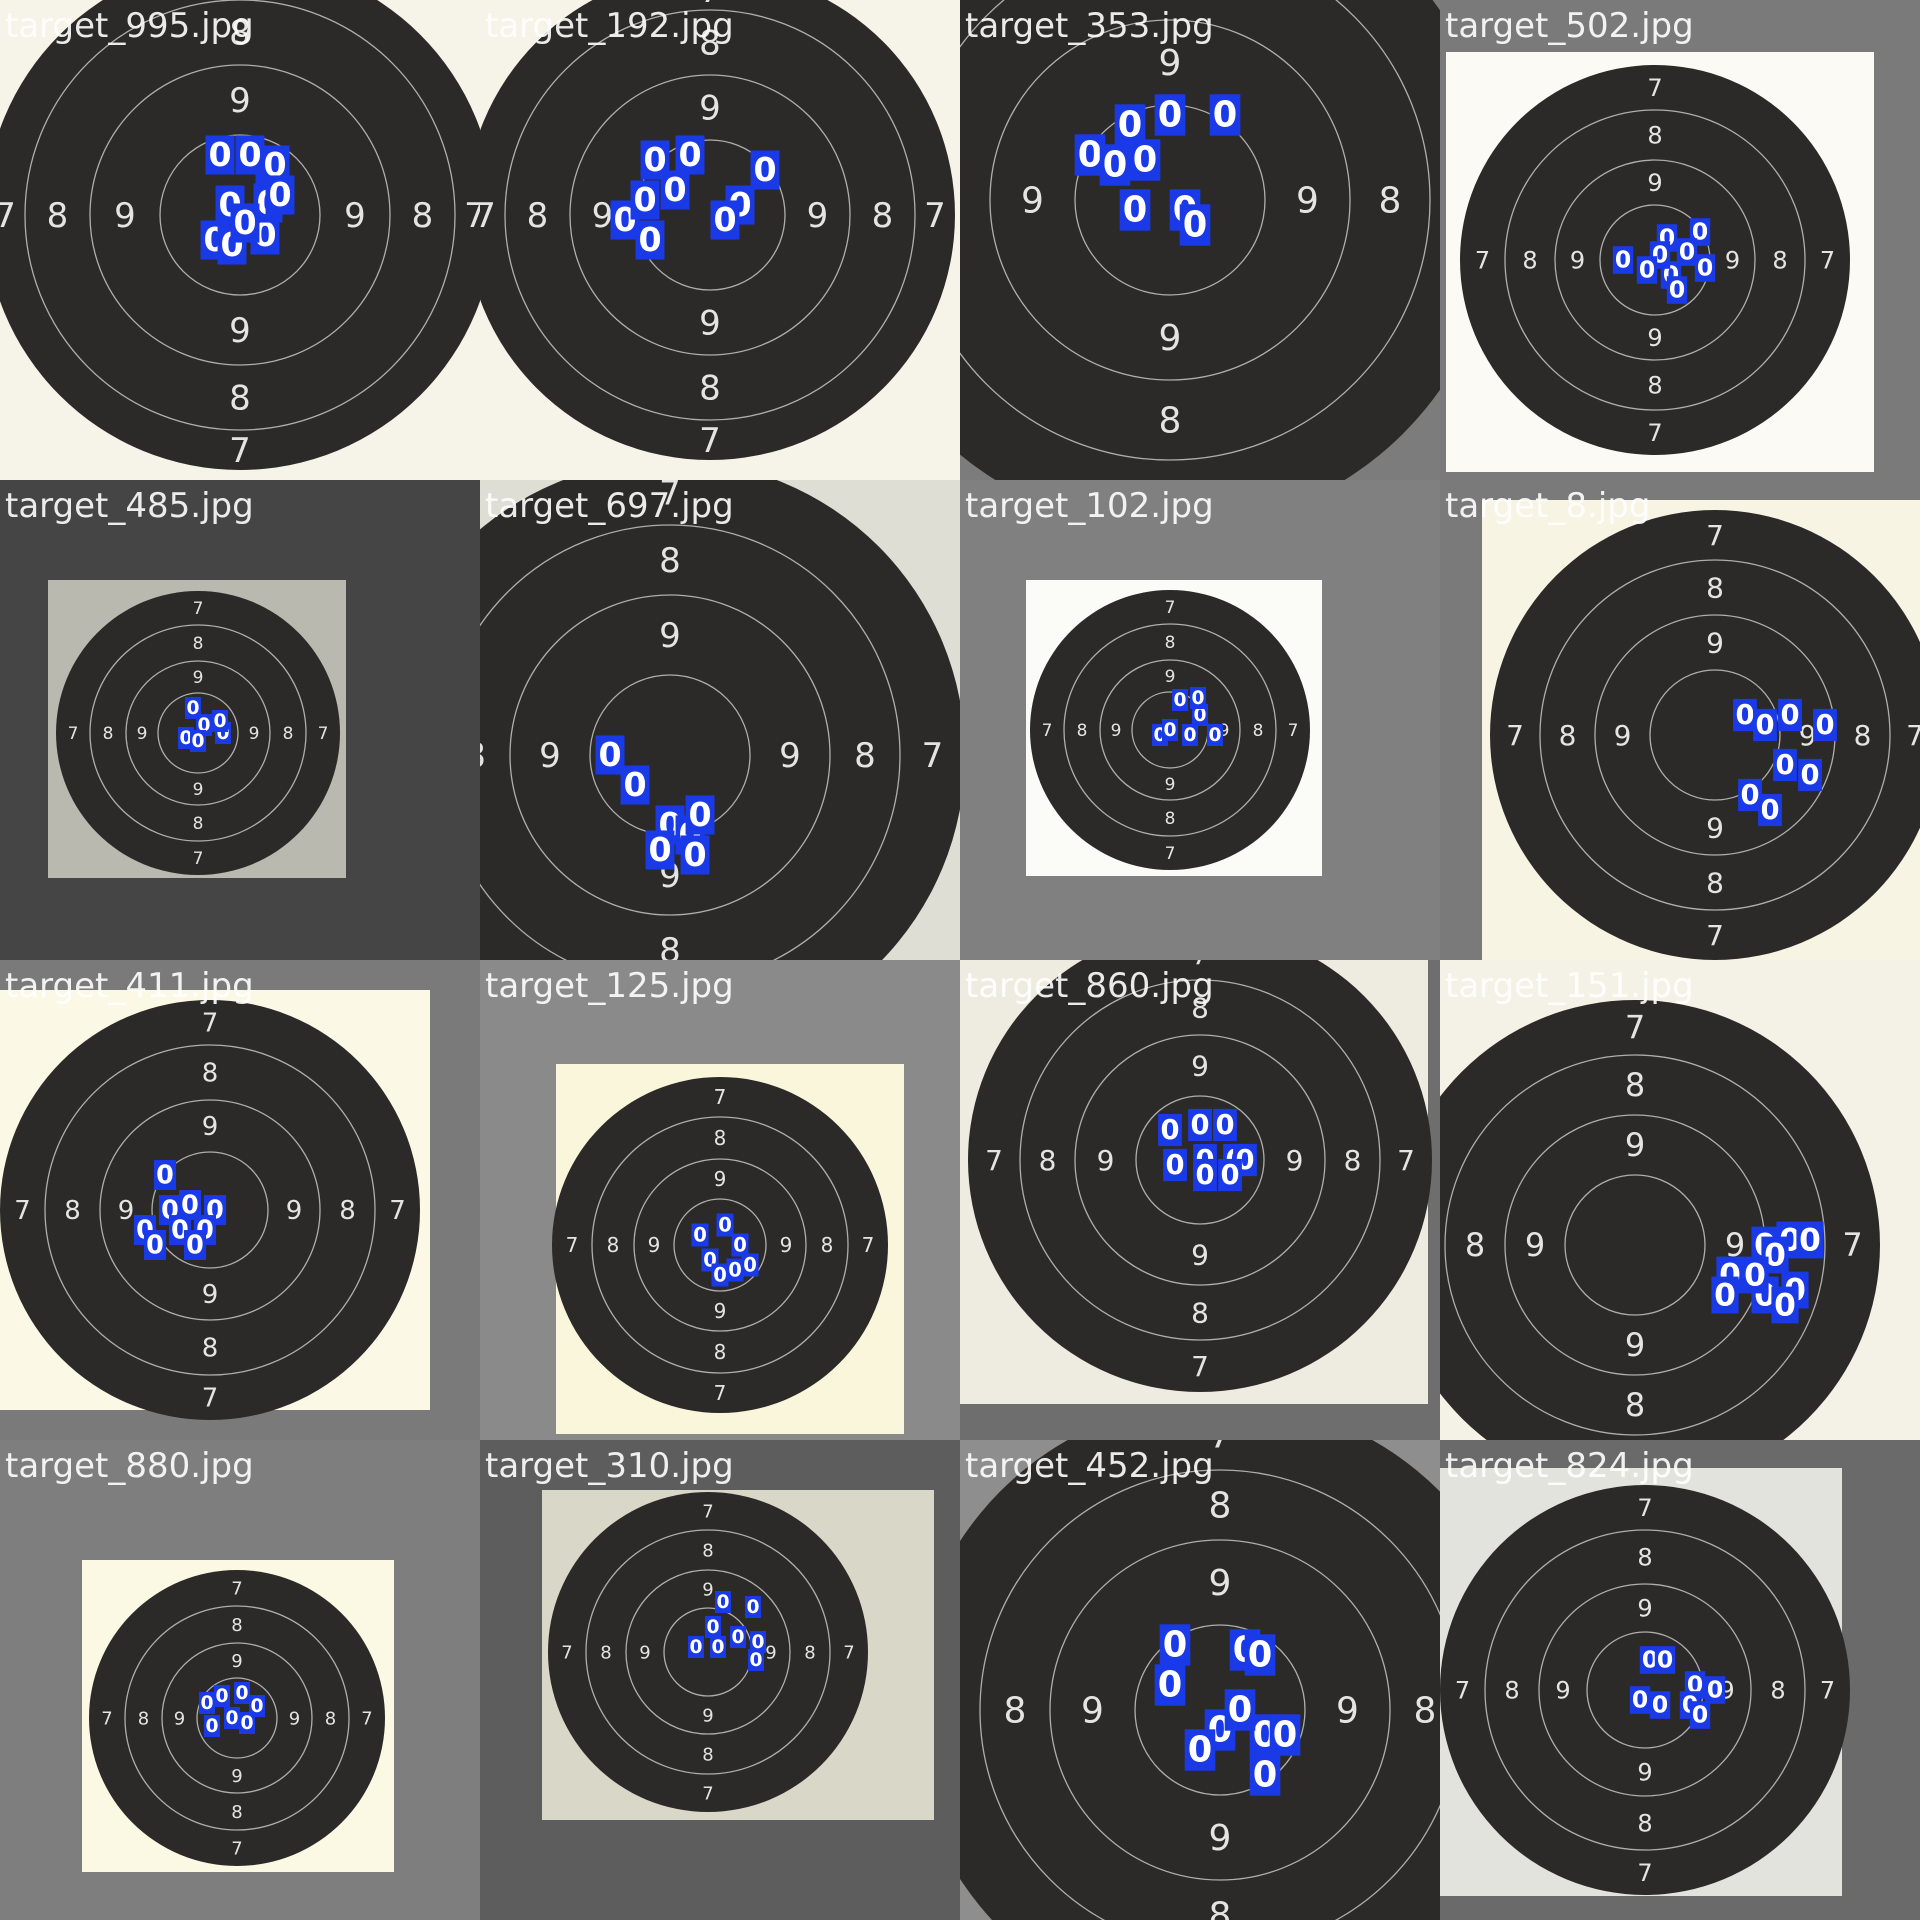 The width and height of the screenshot is (1920, 1920). What do you see at coordinates (1660, 1220) in the screenshot?
I see `target-face` at bounding box center [1660, 1220].